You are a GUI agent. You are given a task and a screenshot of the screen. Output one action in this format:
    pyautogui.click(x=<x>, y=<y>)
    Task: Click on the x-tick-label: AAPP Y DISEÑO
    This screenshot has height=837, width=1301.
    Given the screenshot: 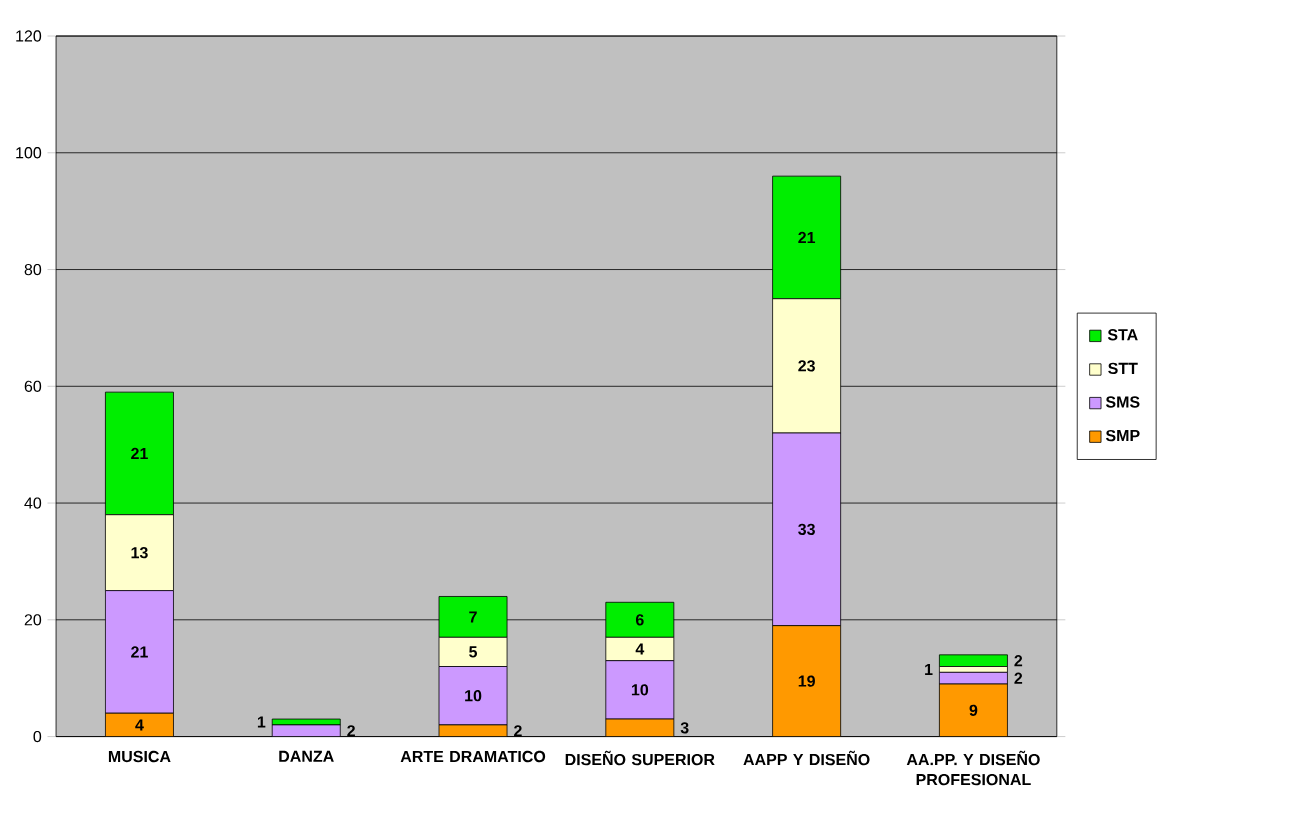 What is the action you would take?
    pyautogui.click(x=806, y=758)
    